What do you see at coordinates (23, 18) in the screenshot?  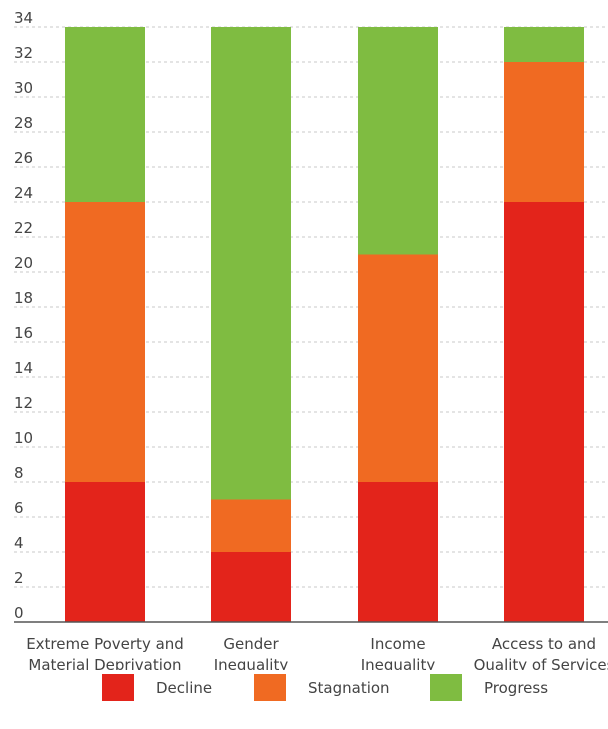 I see `y-tick-label: 34` at bounding box center [23, 18].